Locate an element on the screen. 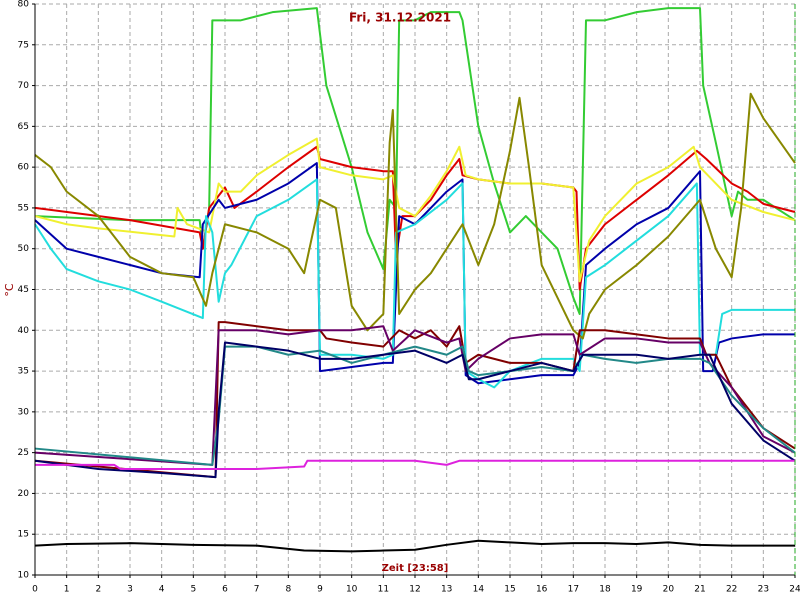 The image size is (800, 600). x-tick-label: 18 is located at coordinates (605, 590).